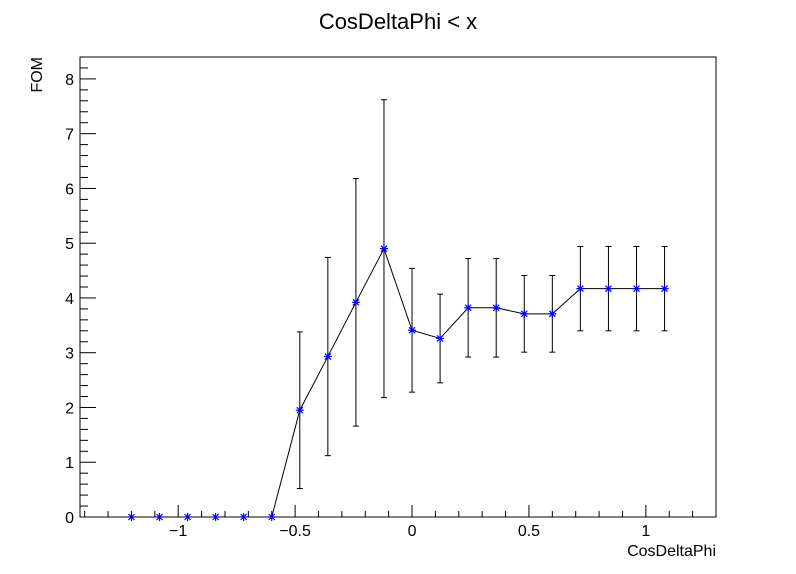 The height and width of the screenshot is (574, 796). What do you see at coordinates (398, 21) in the screenshot?
I see `chart-title: CosDeltaPhi < x` at bounding box center [398, 21].